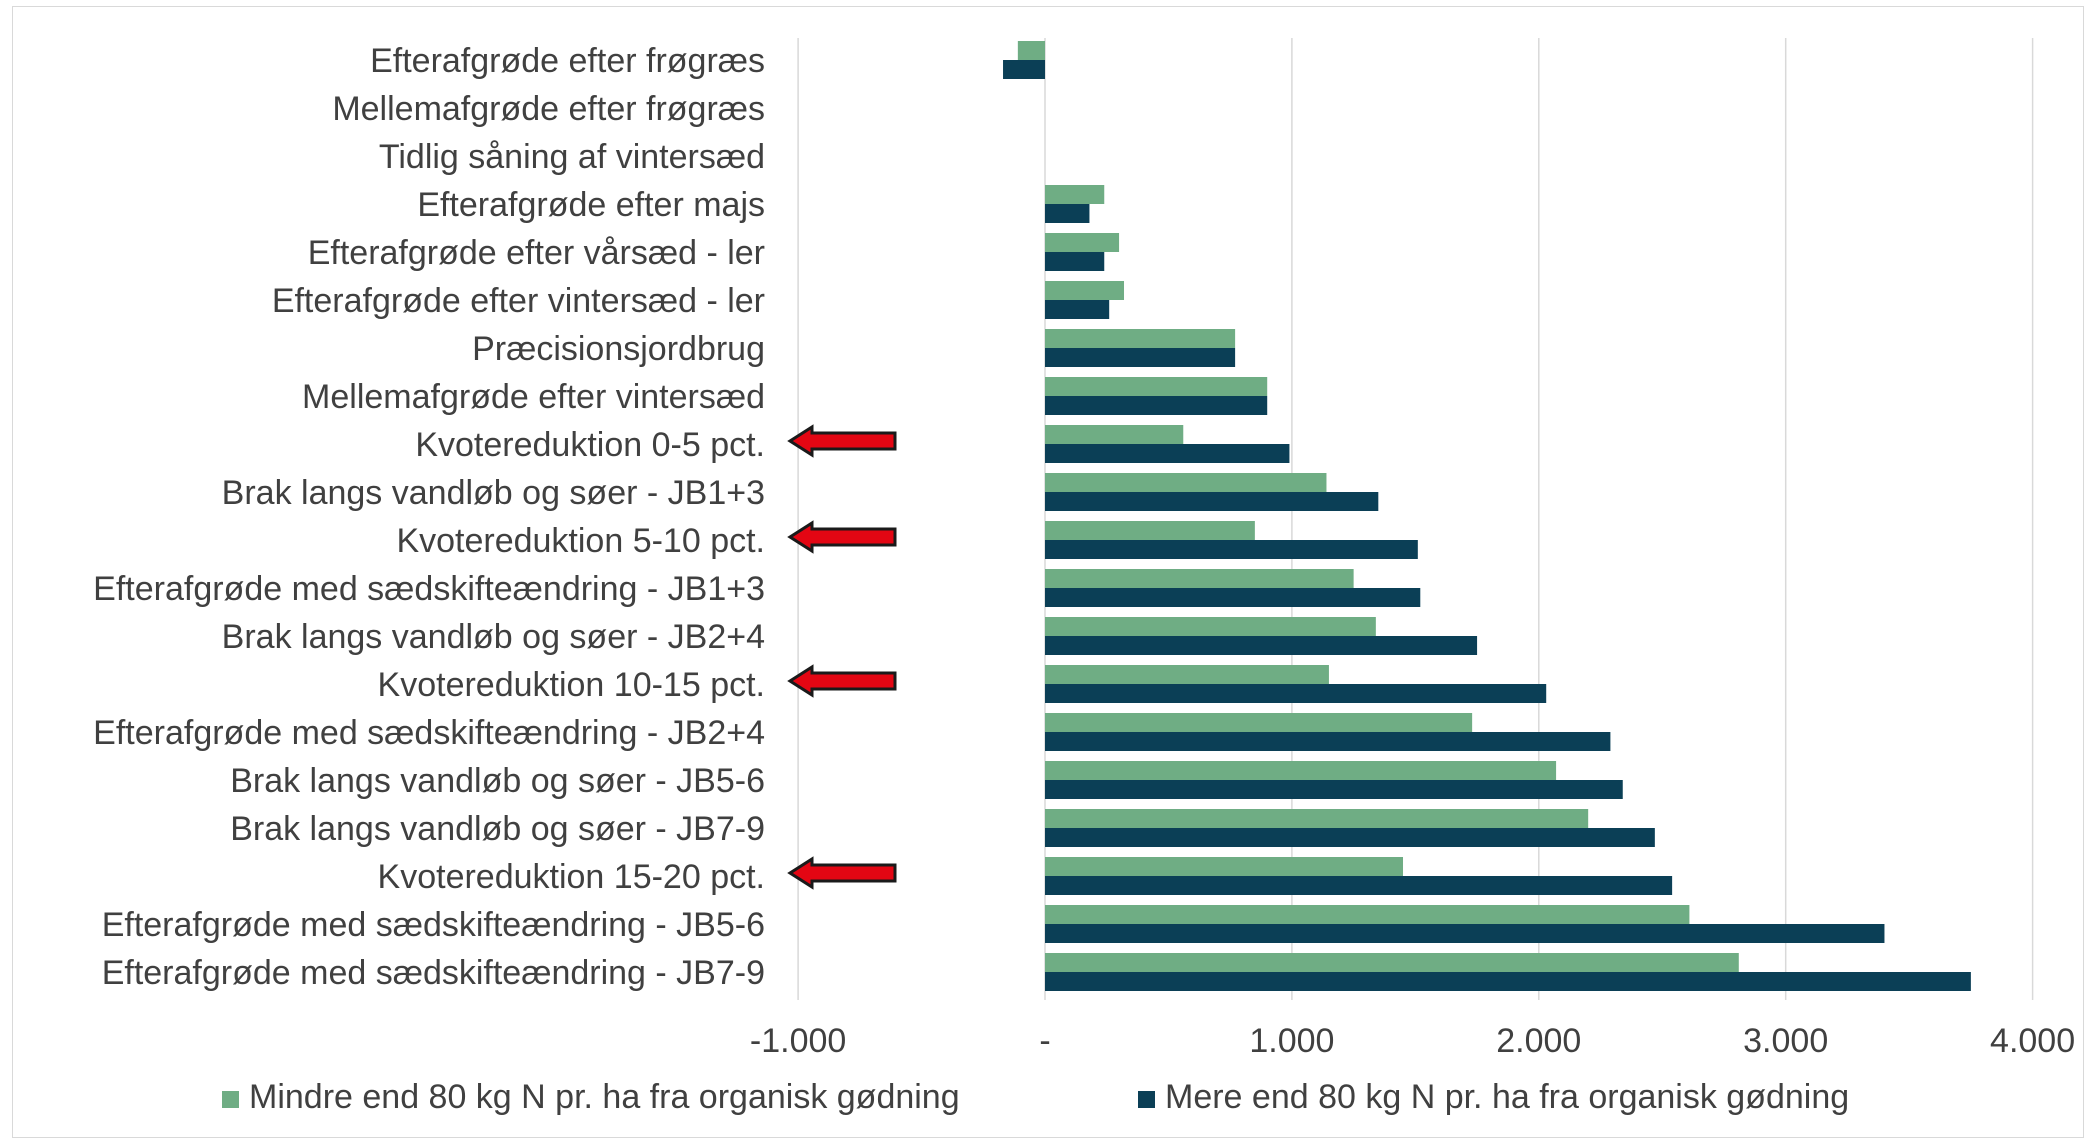 The image size is (2098, 1145). What do you see at coordinates (536, 253) in the screenshot?
I see `category-label: Efterafgrøde efter vårsæd - ler` at bounding box center [536, 253].